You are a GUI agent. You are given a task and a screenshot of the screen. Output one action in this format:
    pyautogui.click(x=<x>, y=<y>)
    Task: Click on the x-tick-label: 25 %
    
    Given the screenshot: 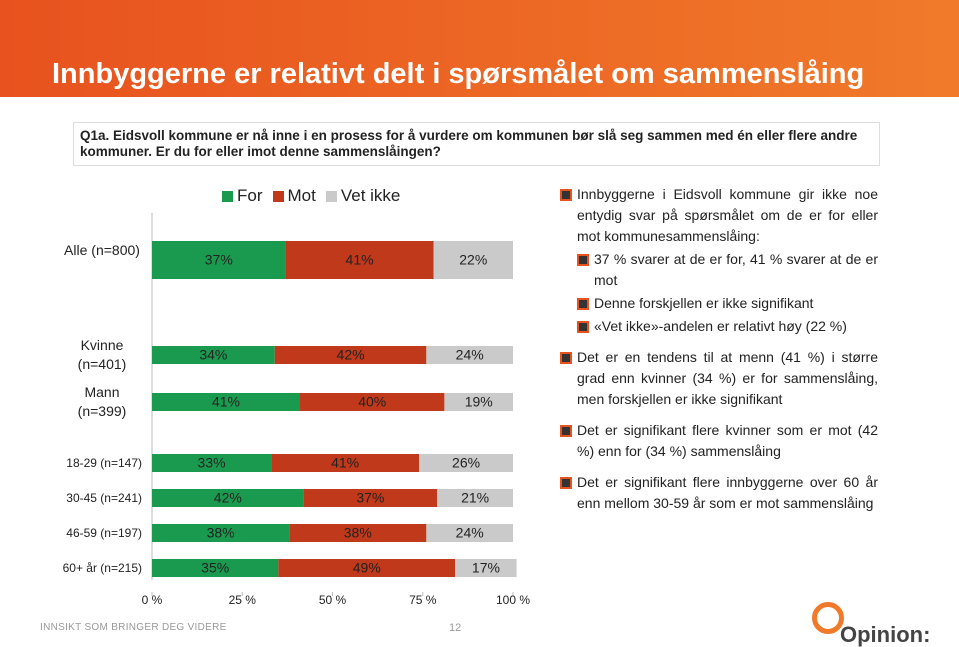 What is the action you would take?
    pyautogui.click(x=243, y=600)
    